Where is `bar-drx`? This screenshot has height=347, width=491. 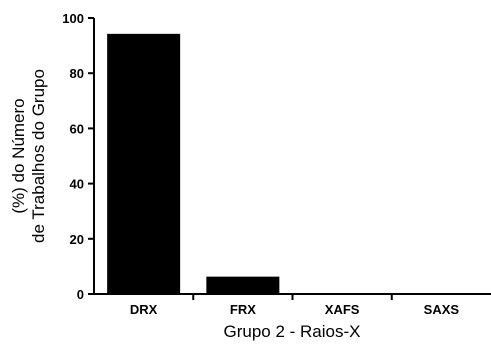
bar-drx is located at coordinates (144, 164).